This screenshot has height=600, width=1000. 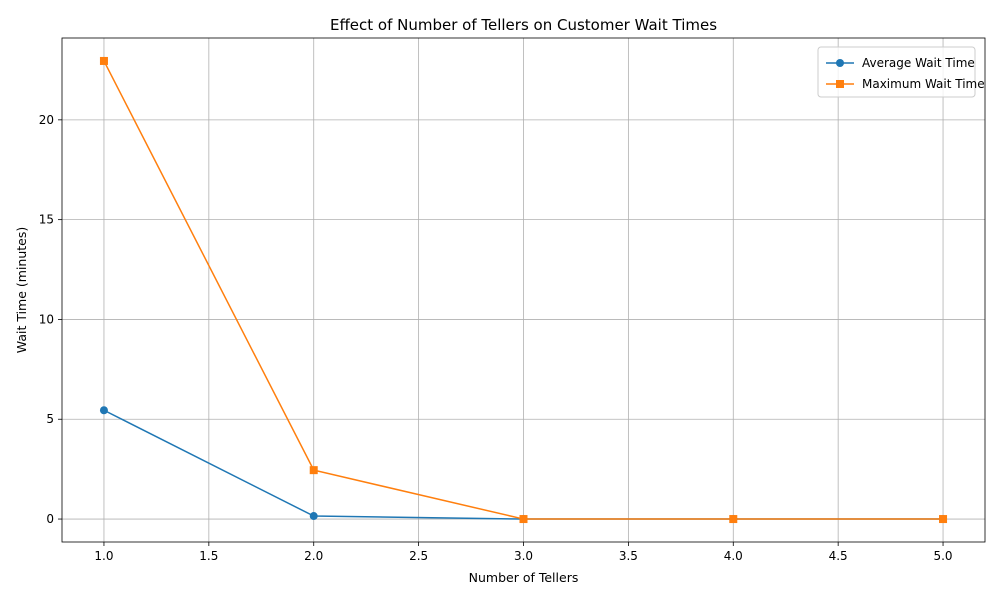 I want to click on y-tick-label: 20, so click(x=46, y=120).